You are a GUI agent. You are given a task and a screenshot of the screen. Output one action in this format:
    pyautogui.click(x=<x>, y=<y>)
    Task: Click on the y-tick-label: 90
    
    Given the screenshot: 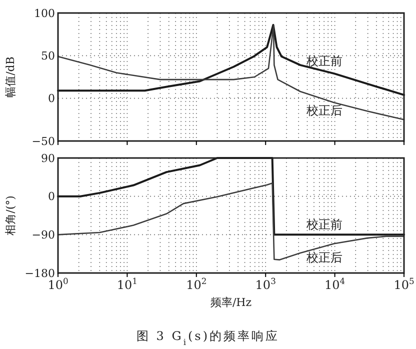 What is the action you would take?
    pyautogui.click(x=48, y=158)
    